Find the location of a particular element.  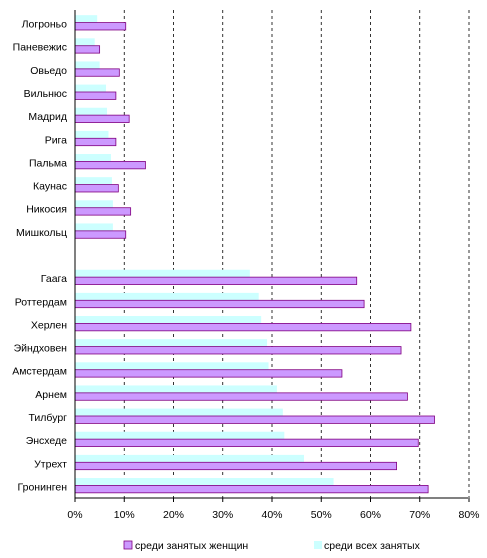

x-tick-label: 10% is located at coordinates (124, 515).